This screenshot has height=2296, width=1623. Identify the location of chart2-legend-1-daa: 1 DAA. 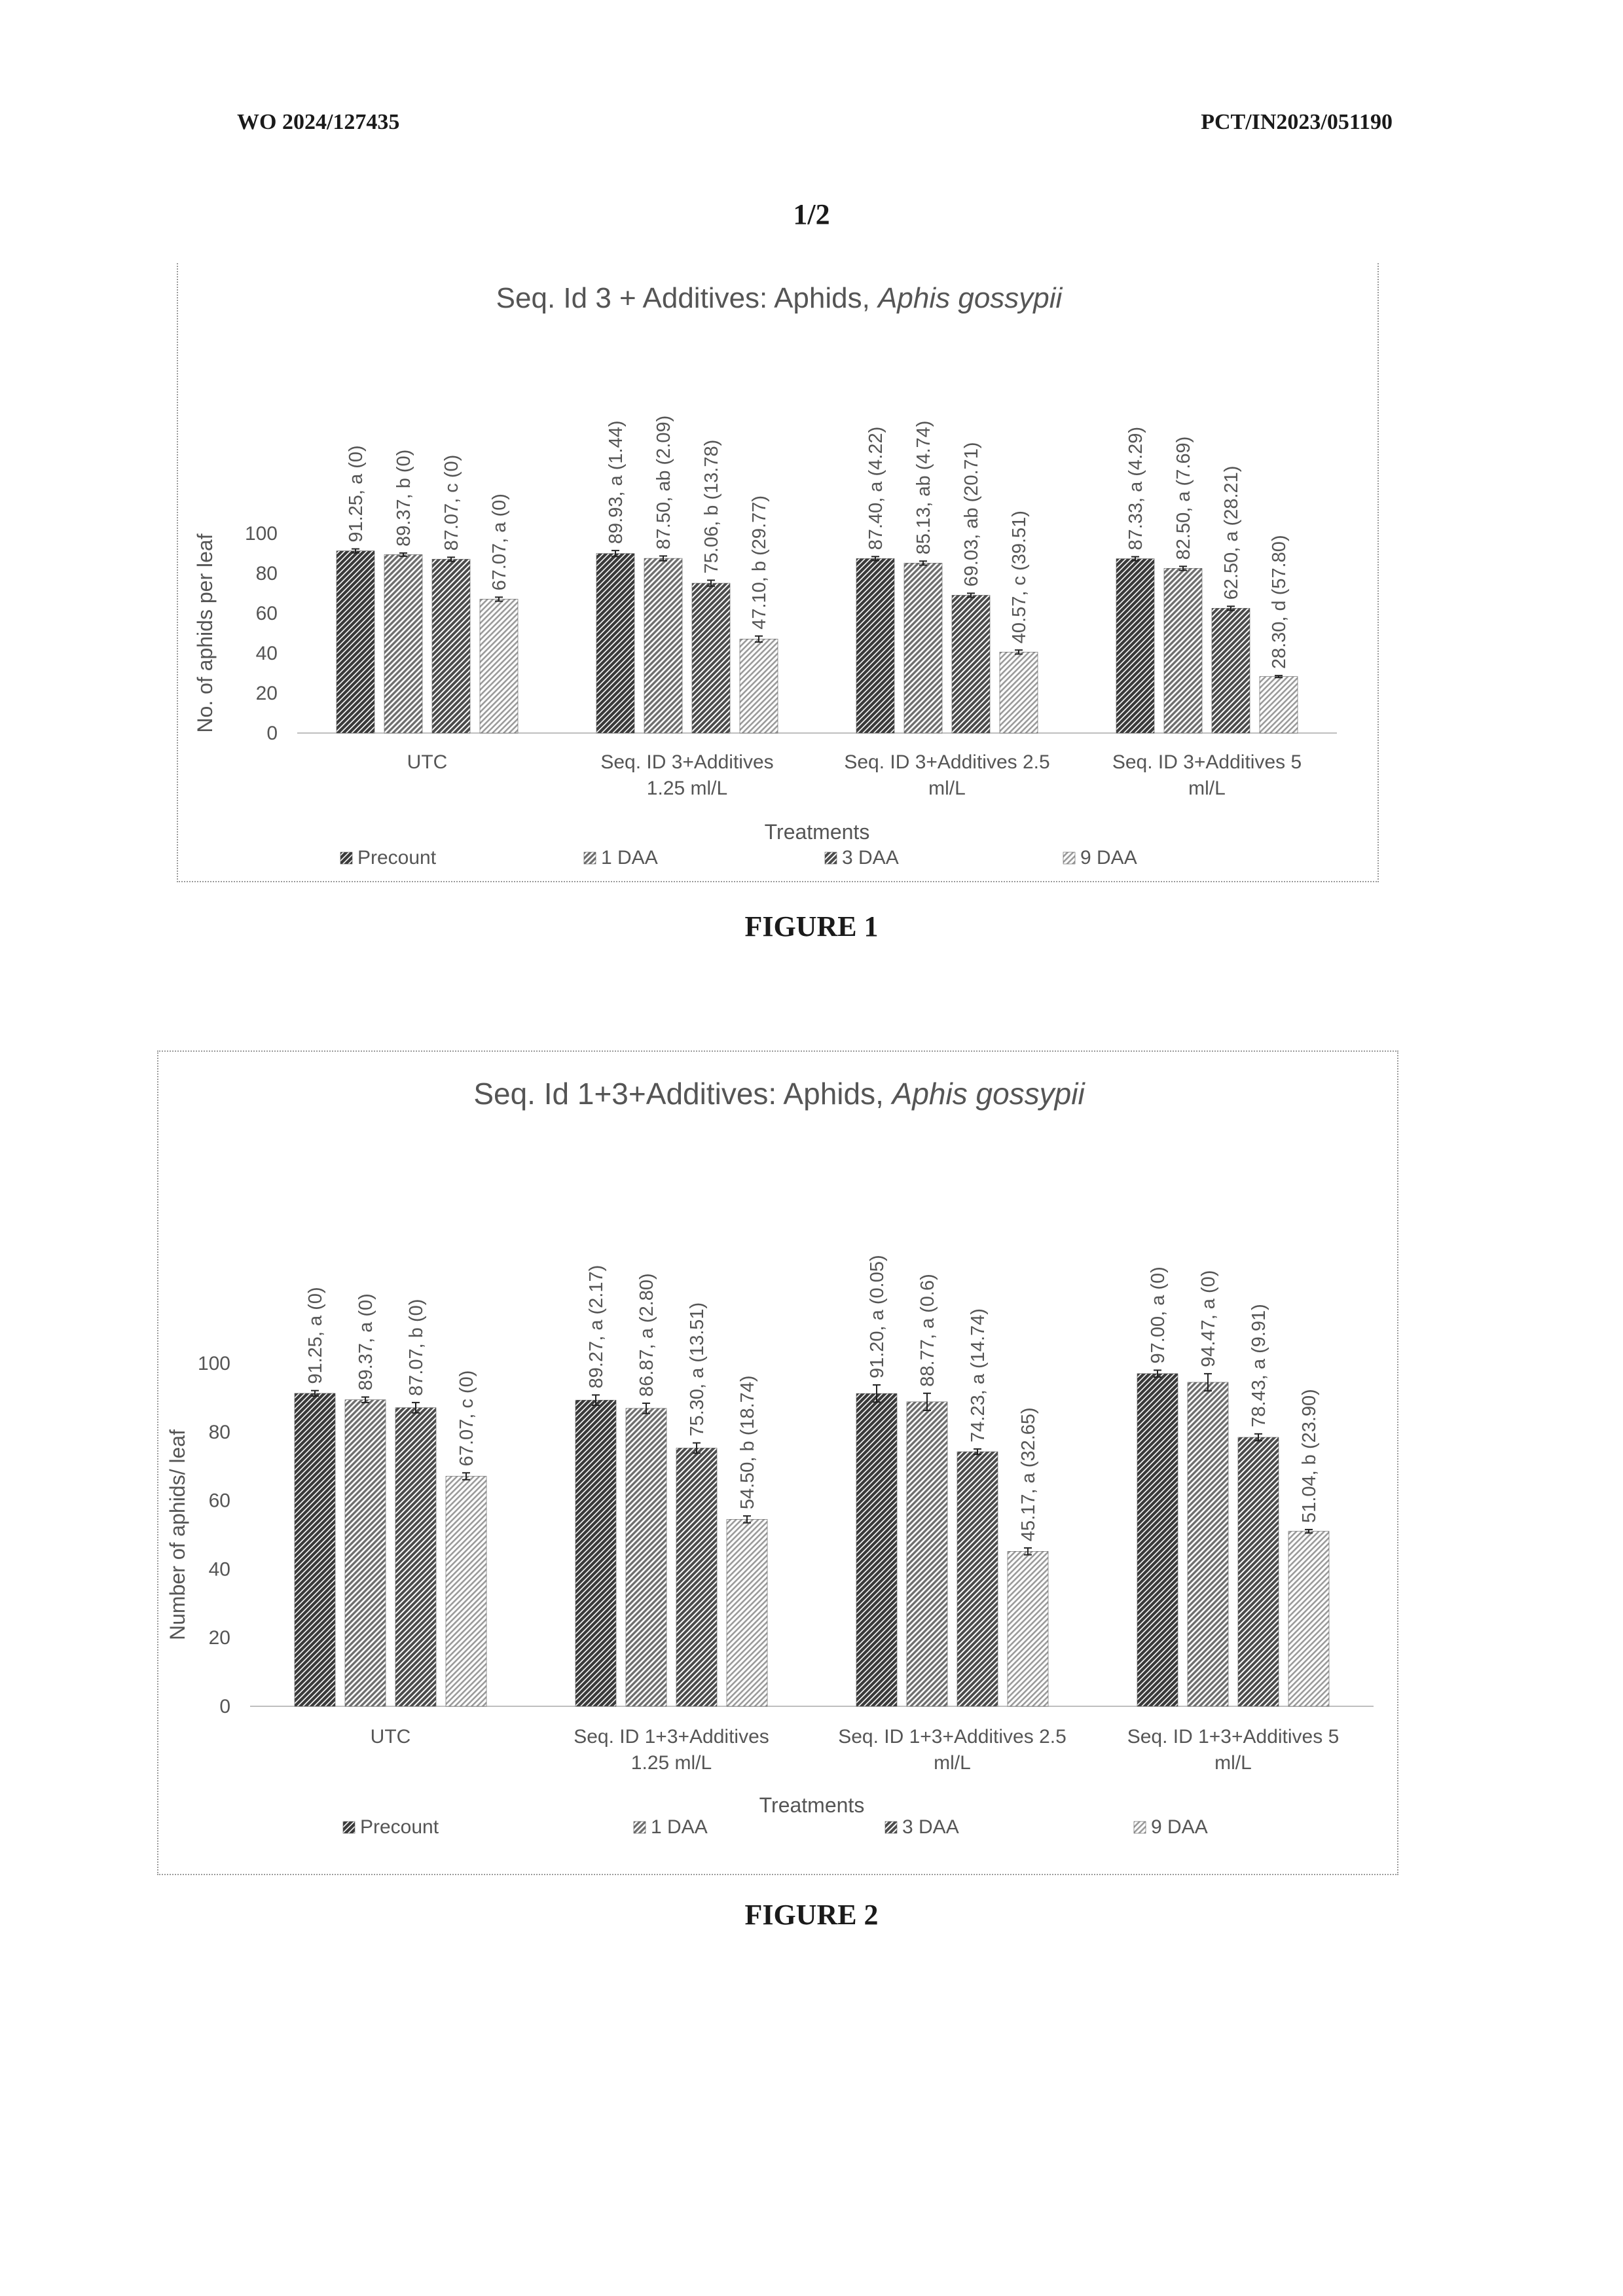
(679, 1827).